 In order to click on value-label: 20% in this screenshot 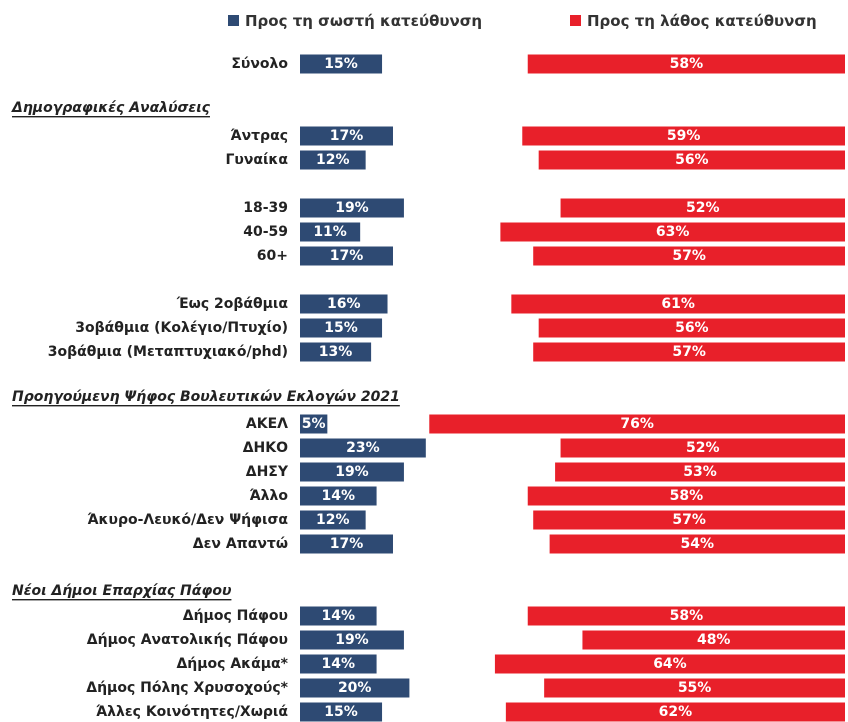, I will do `click(355, 688)`.